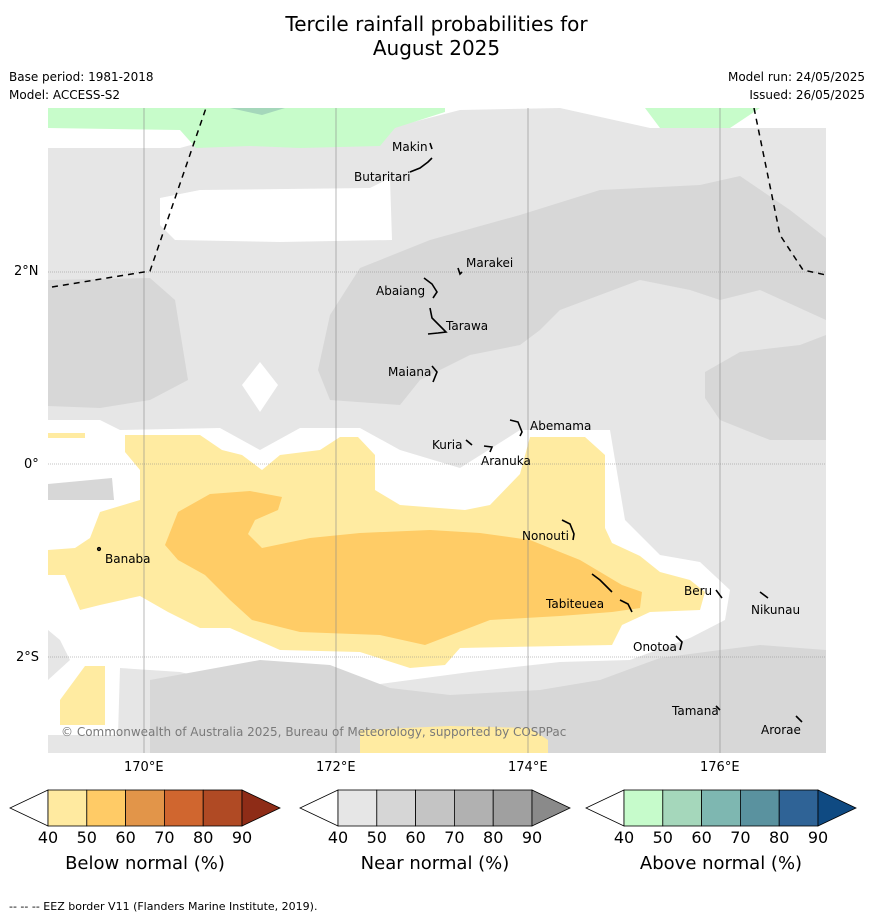 This screenshot has height=919, width=873. What do you see at coordinates (382, 177) in the screenshot?
I see `place-label-butaritari: Butaritari` at bounding box center [382, 177].